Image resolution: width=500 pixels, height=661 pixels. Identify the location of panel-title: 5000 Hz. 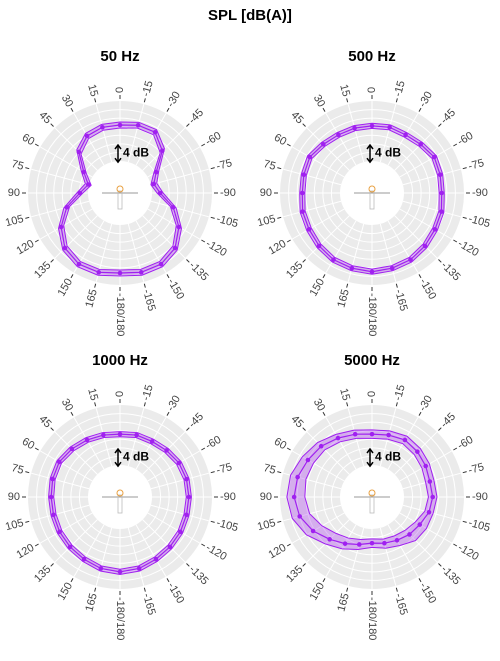
(372, 360).